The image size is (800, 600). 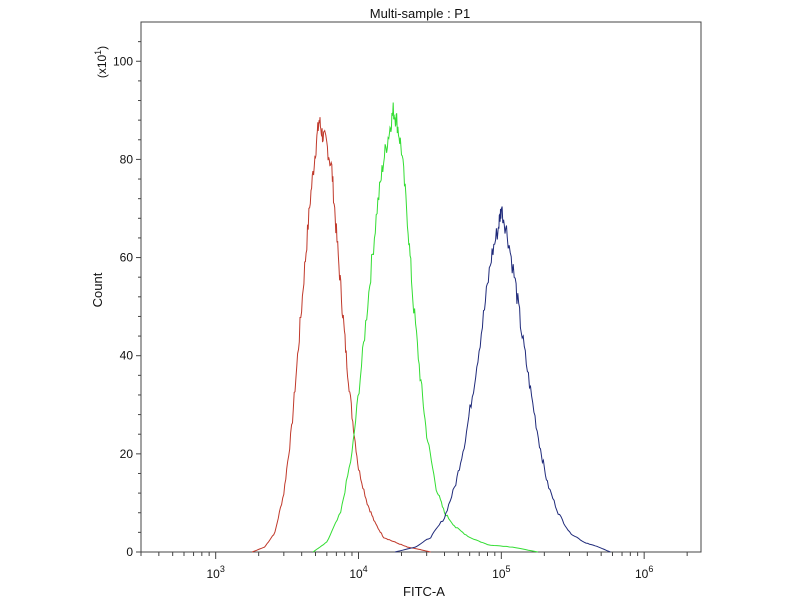 I want to click on chart-title: Multi-sample : P1, so click(x=420, y=13).